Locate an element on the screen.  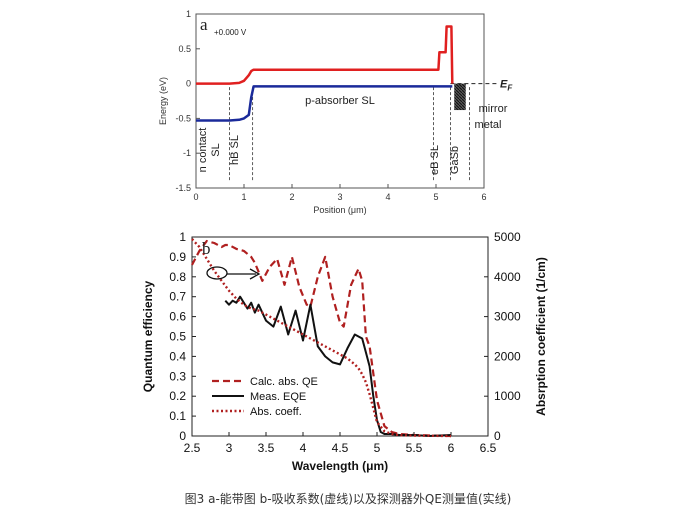
abs-coeff-line is located at coordinates (321, 338).